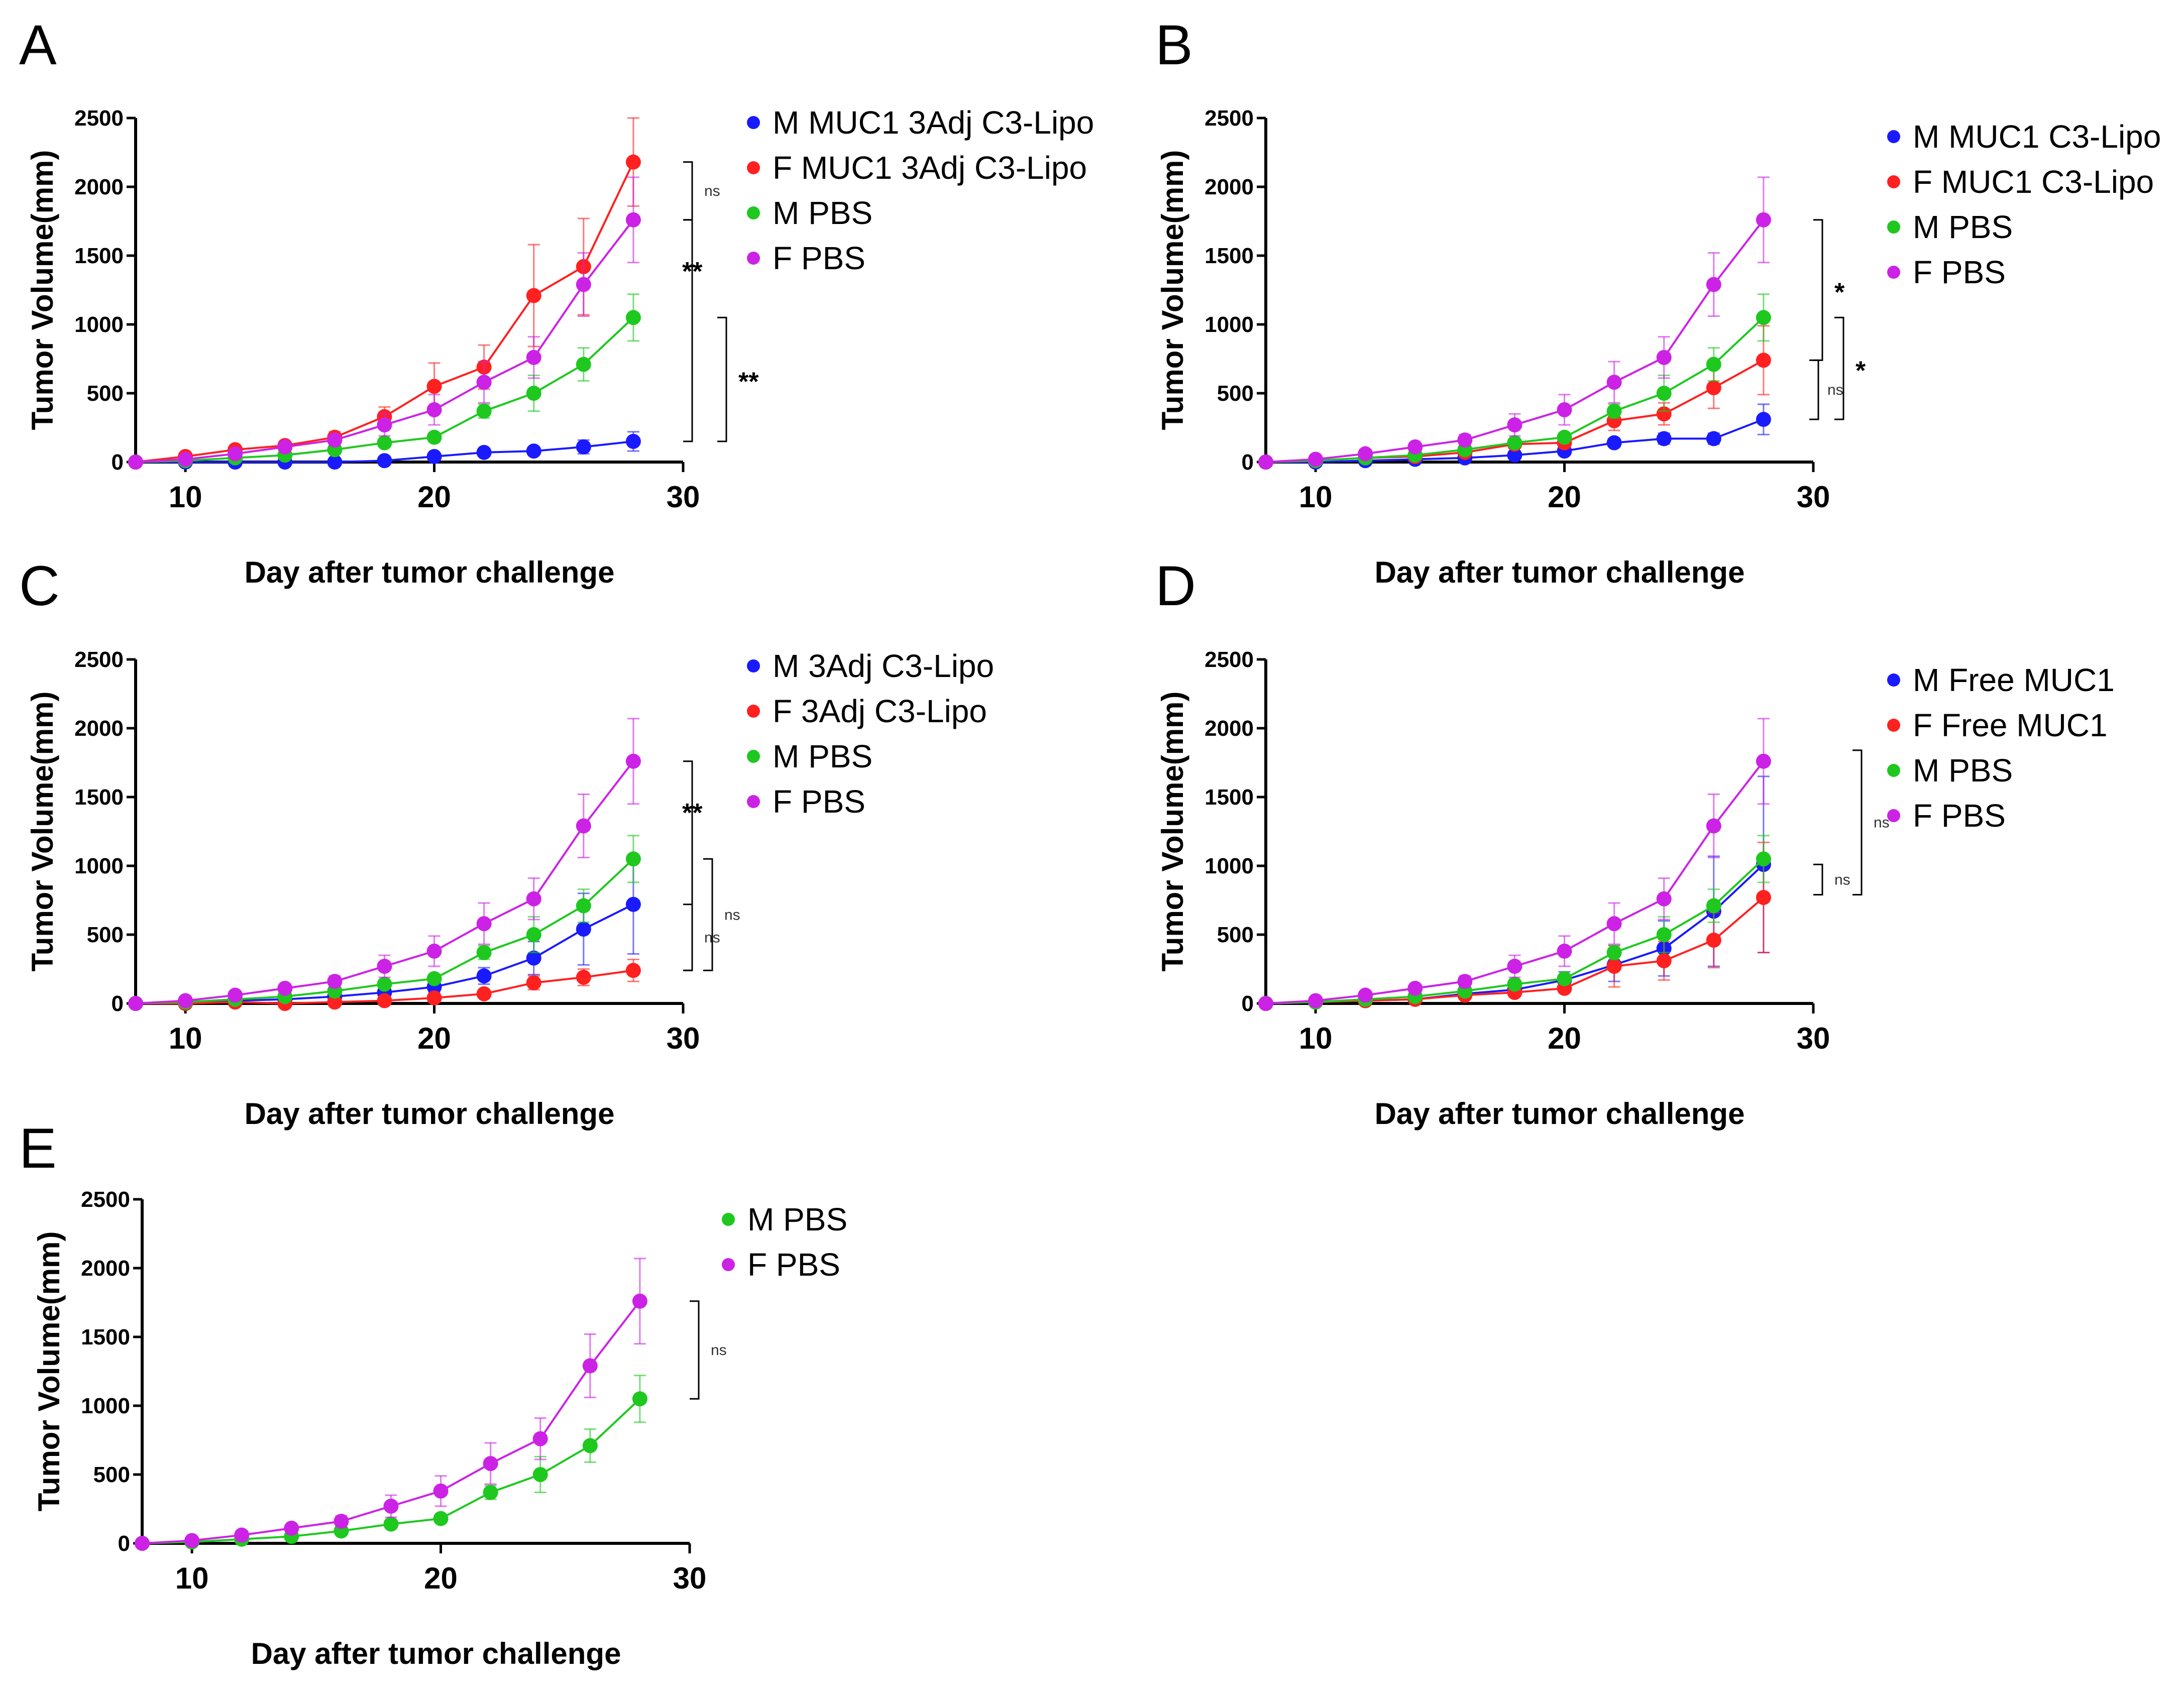  What do you see at coordinates (38, 1148) in the screenshot?
I see `panel-letter: E` at bounding box center [38, 1148].